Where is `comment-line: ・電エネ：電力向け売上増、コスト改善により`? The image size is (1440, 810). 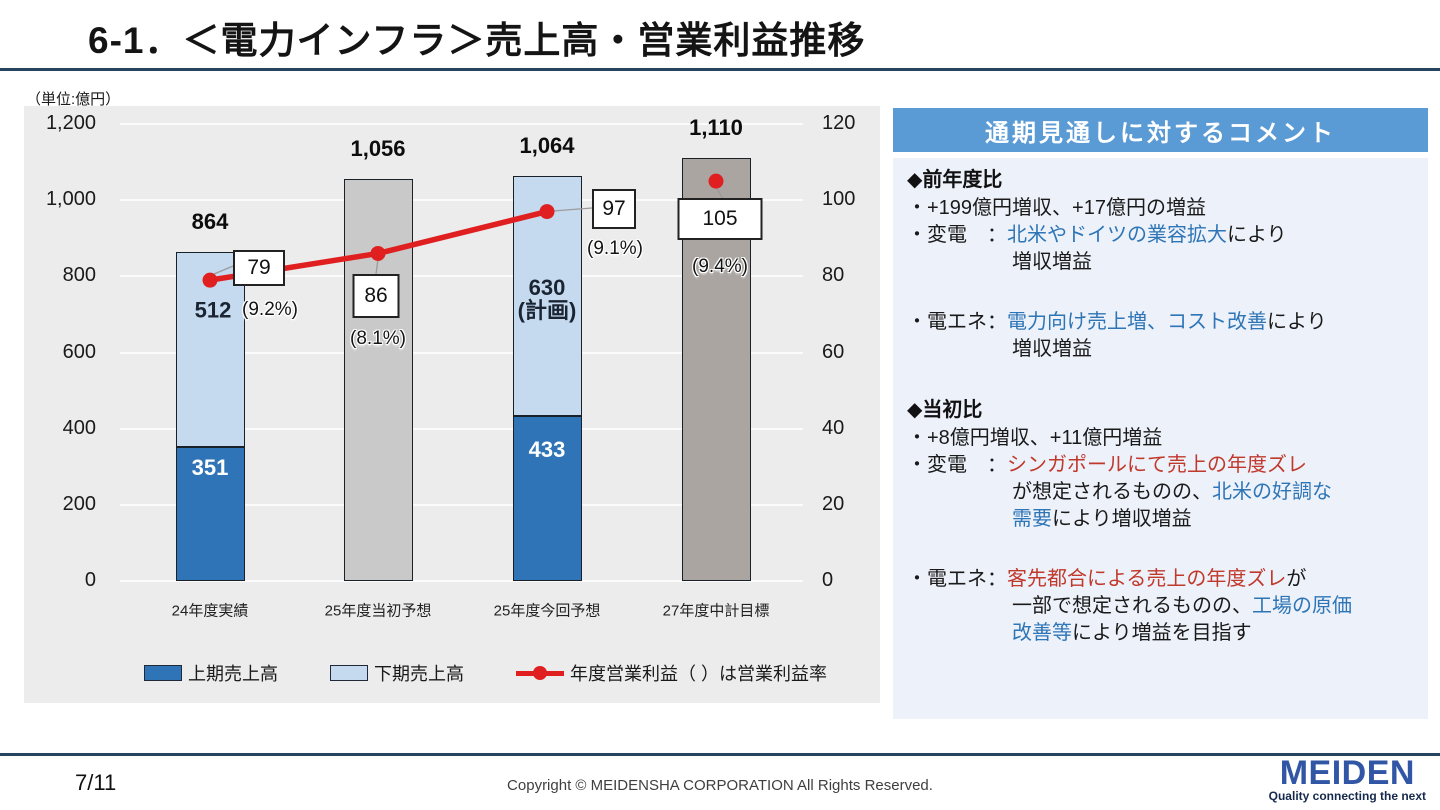
comment-line: ・電エネ：電力向け売上増、コスト改善により is located at coordinates (1167, 322).